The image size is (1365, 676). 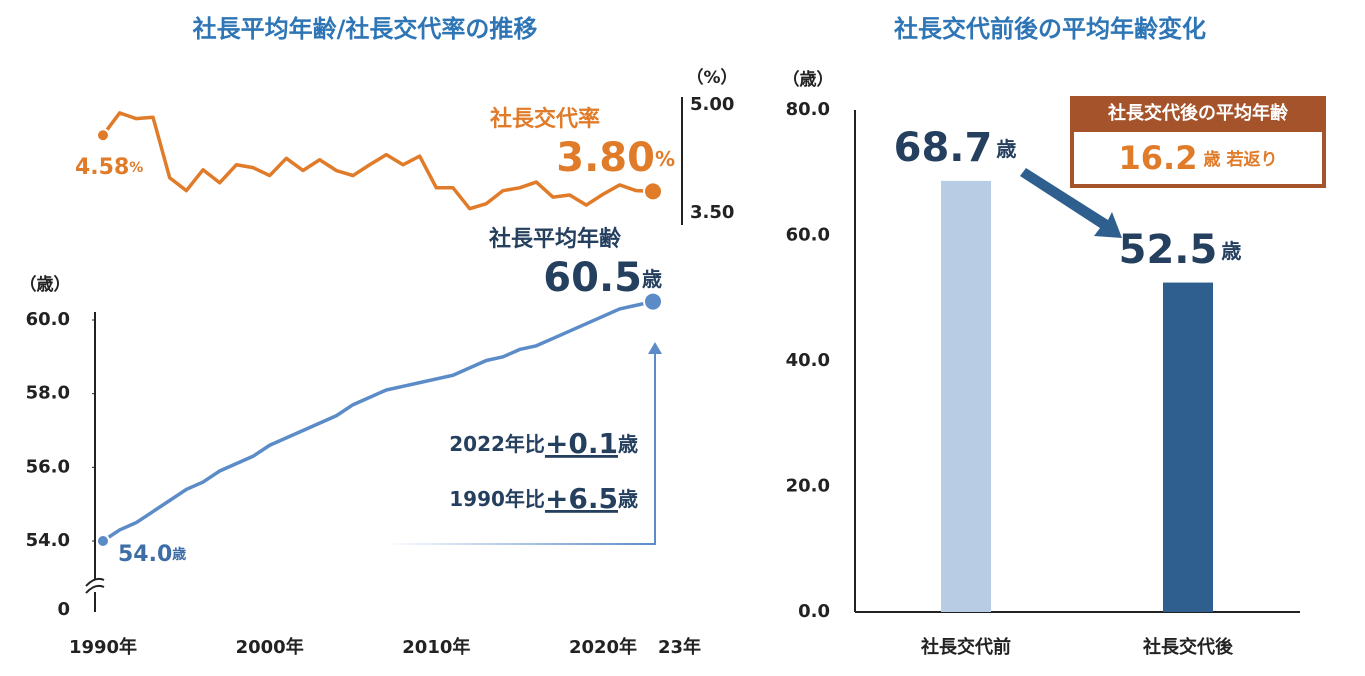 What do you see at coordinates (1158, 158) in the screenshot?
I see `callout-value-part: 16.2` at bounding box center [1158, 158].